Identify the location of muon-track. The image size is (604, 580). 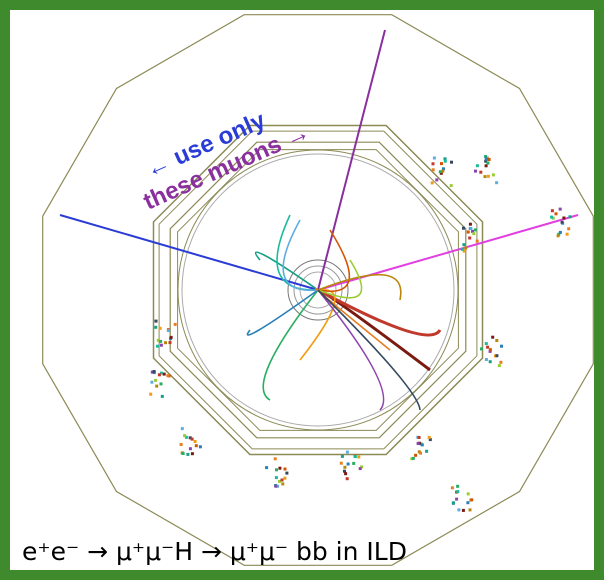
(351, 160).